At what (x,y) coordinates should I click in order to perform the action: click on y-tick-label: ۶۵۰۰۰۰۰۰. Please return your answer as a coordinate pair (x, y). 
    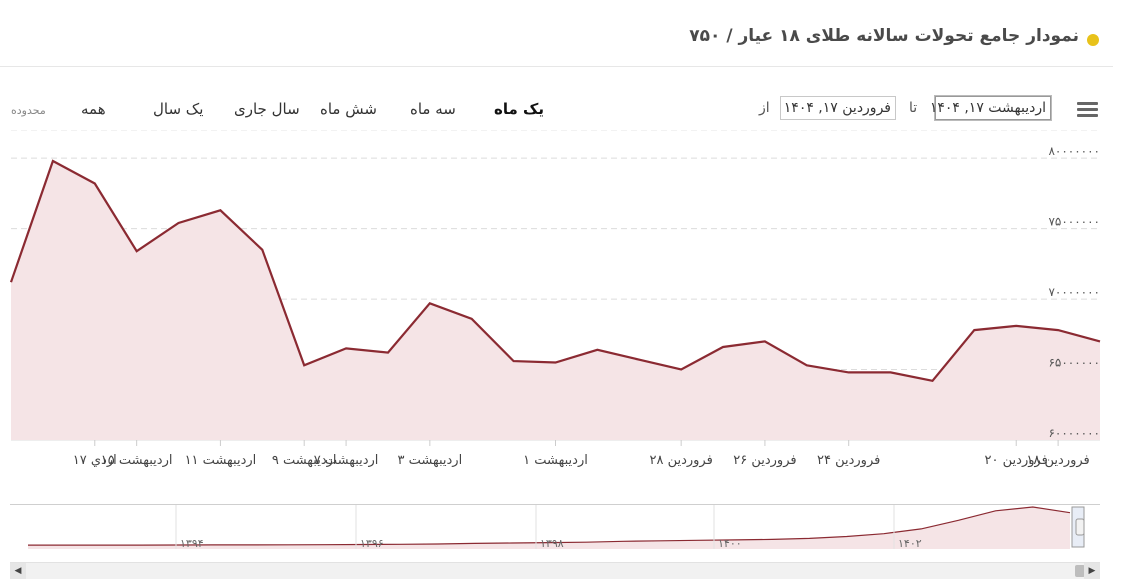
    Looking at the image, I should click on (1074, 363).